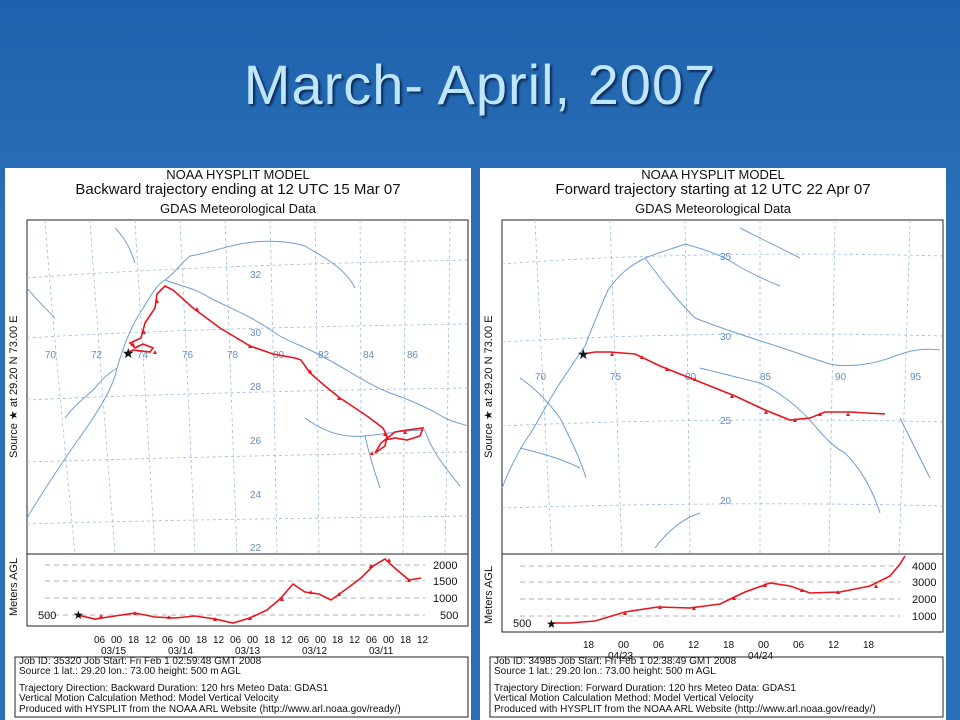 The image size is (960, 720). I want to click on lon-label: 86, so click(413, 355).